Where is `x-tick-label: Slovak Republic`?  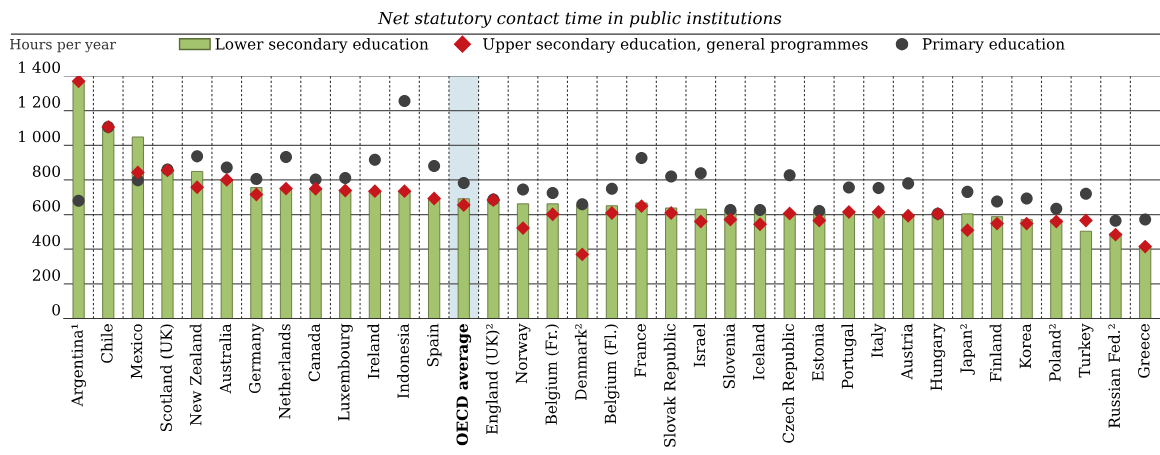 x-tick-label: Slovak Republic is located at coordinates (671, 385).